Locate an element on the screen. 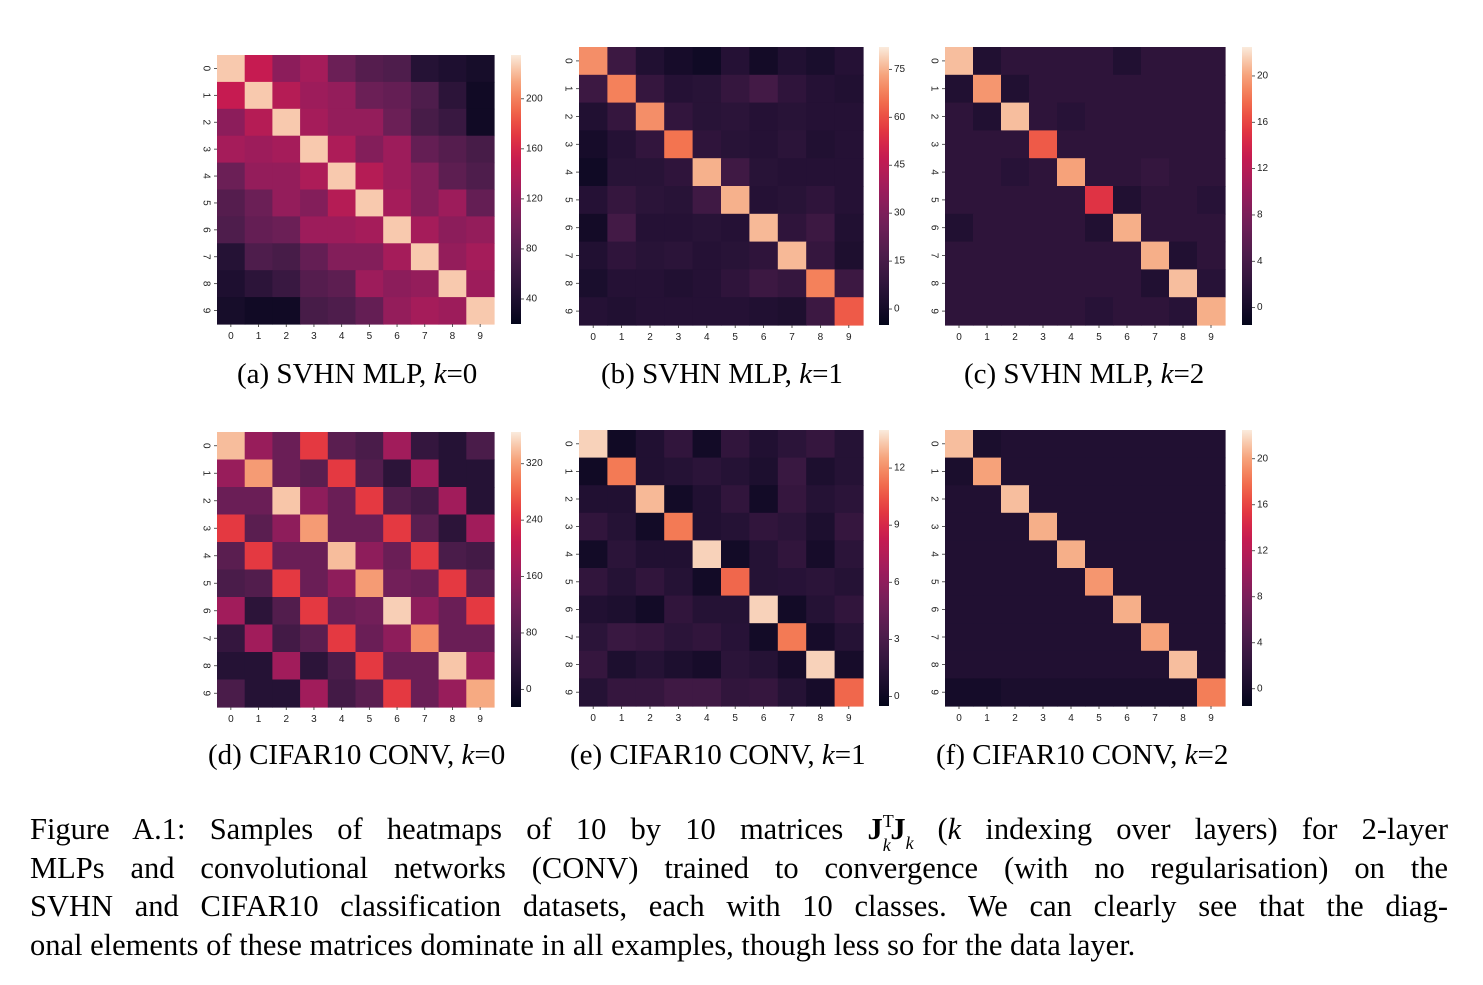 The width and height of the screenshot is (1483, 985). colorbar-tick-label: 75 is located at coordinates (900, 69).